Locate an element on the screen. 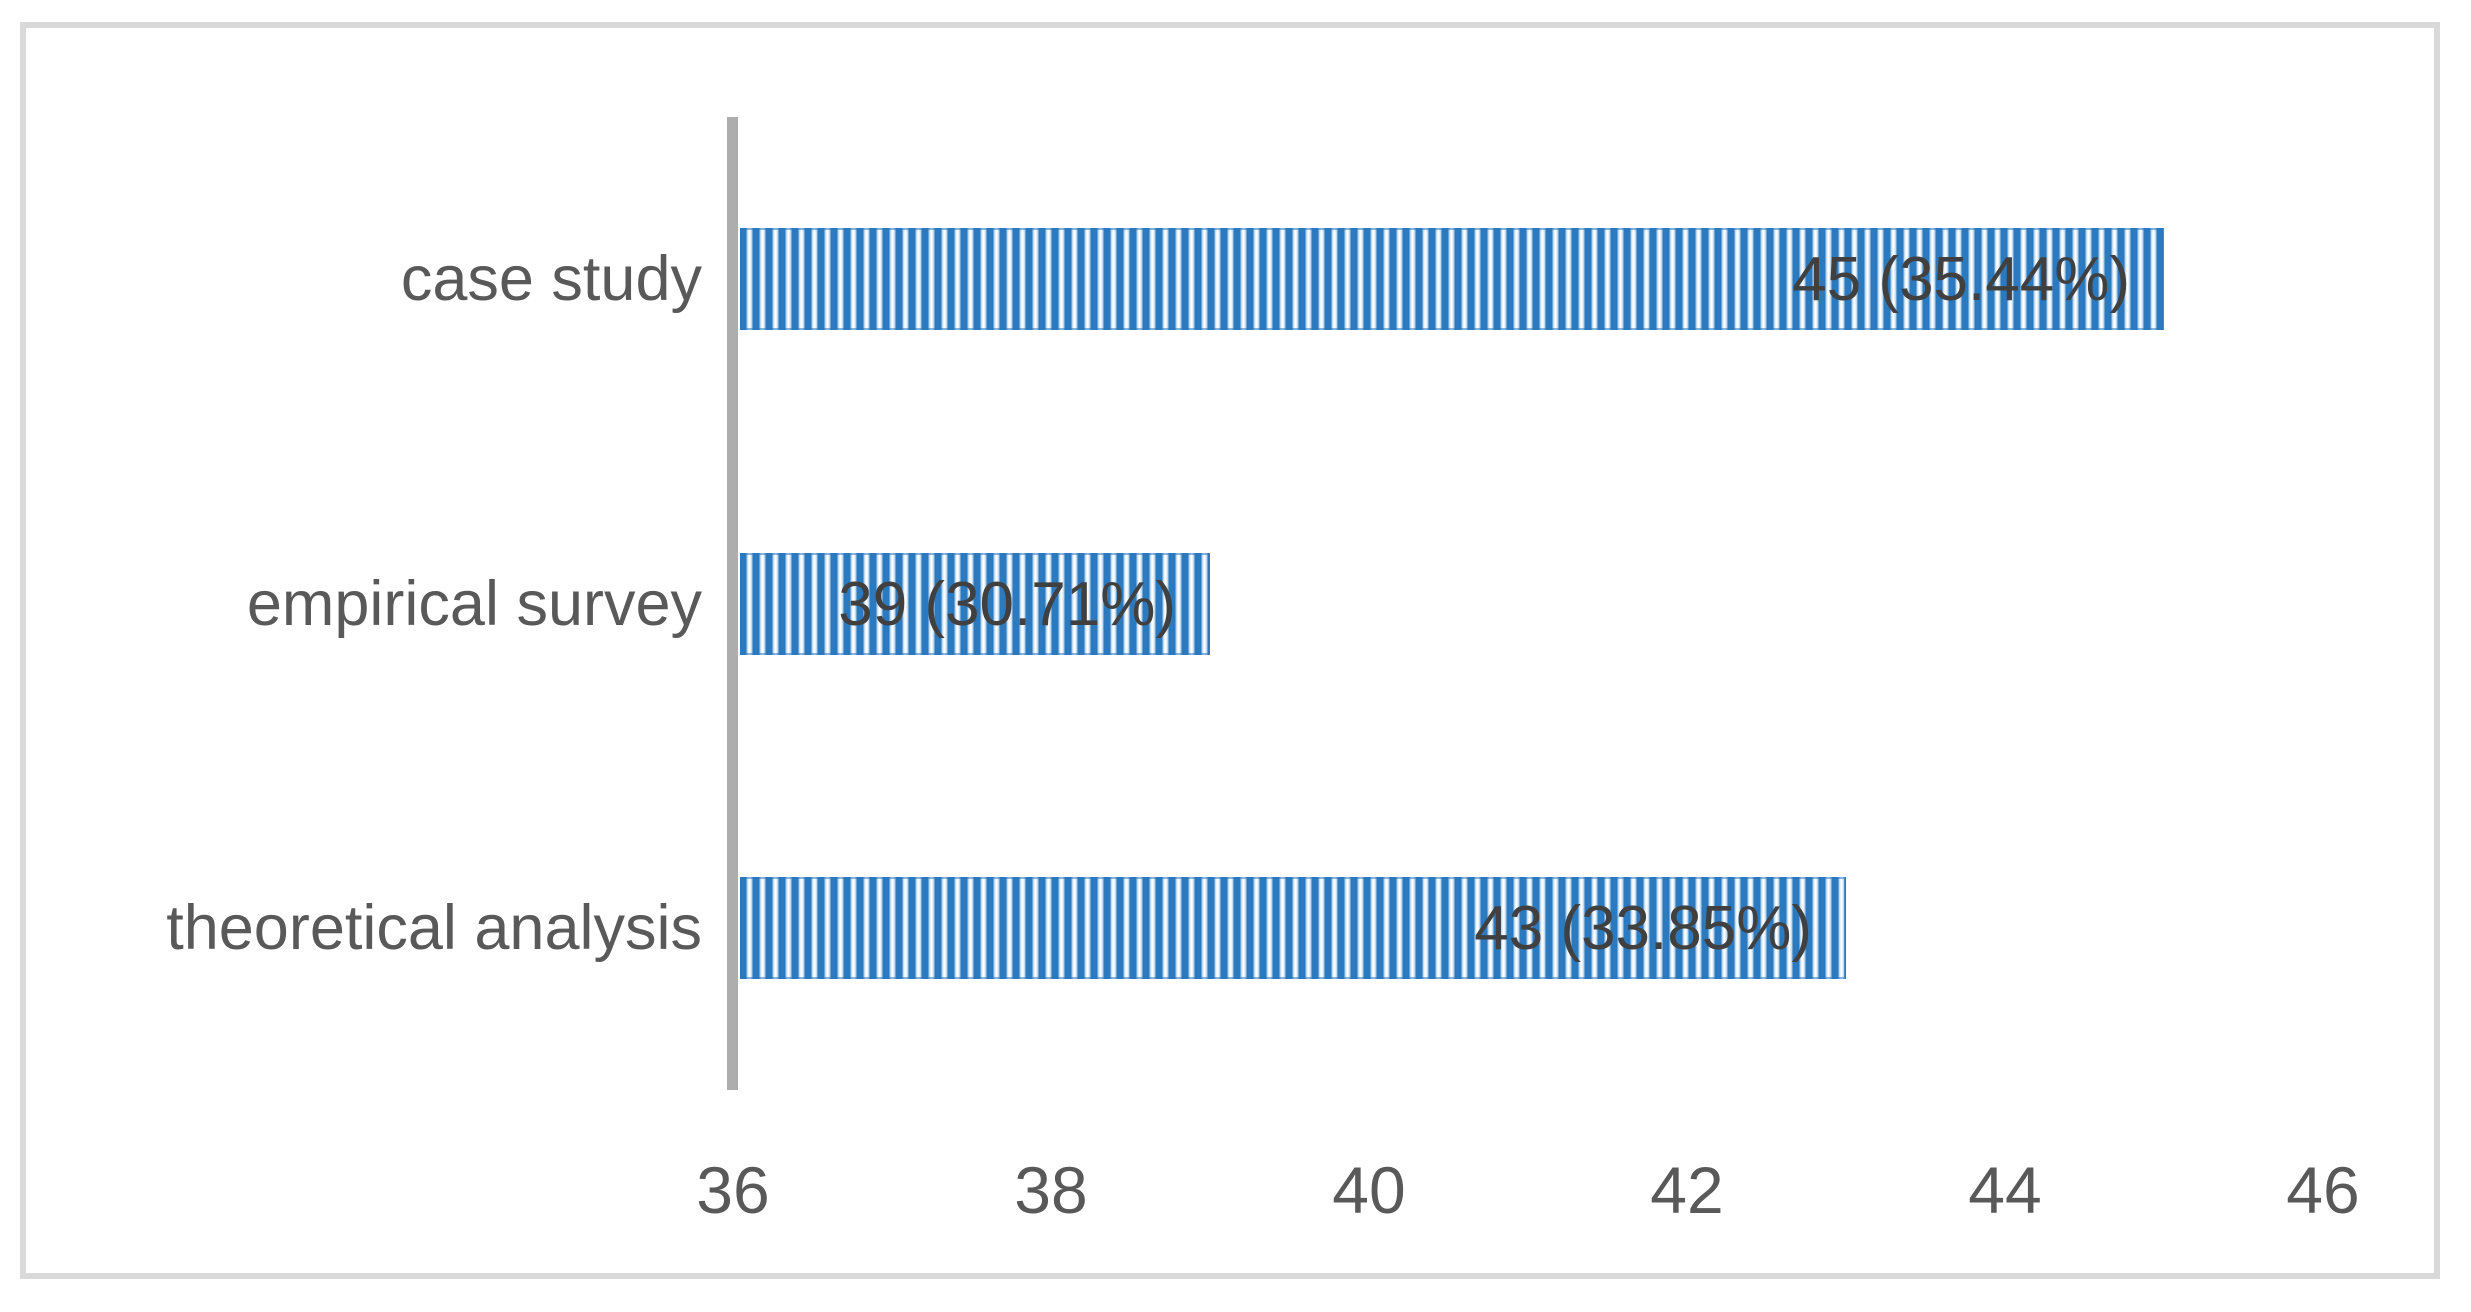  category-label: case study is located at coordinates (551, 279).